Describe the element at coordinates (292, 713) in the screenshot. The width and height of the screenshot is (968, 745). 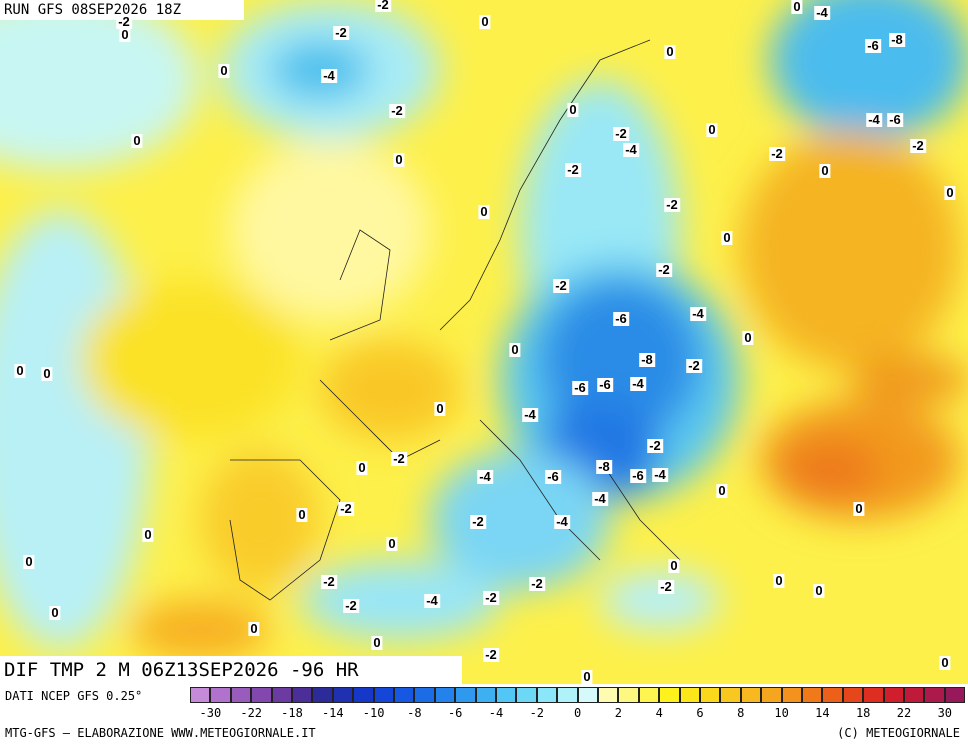
I see `colorbar-label: -18` at that location.